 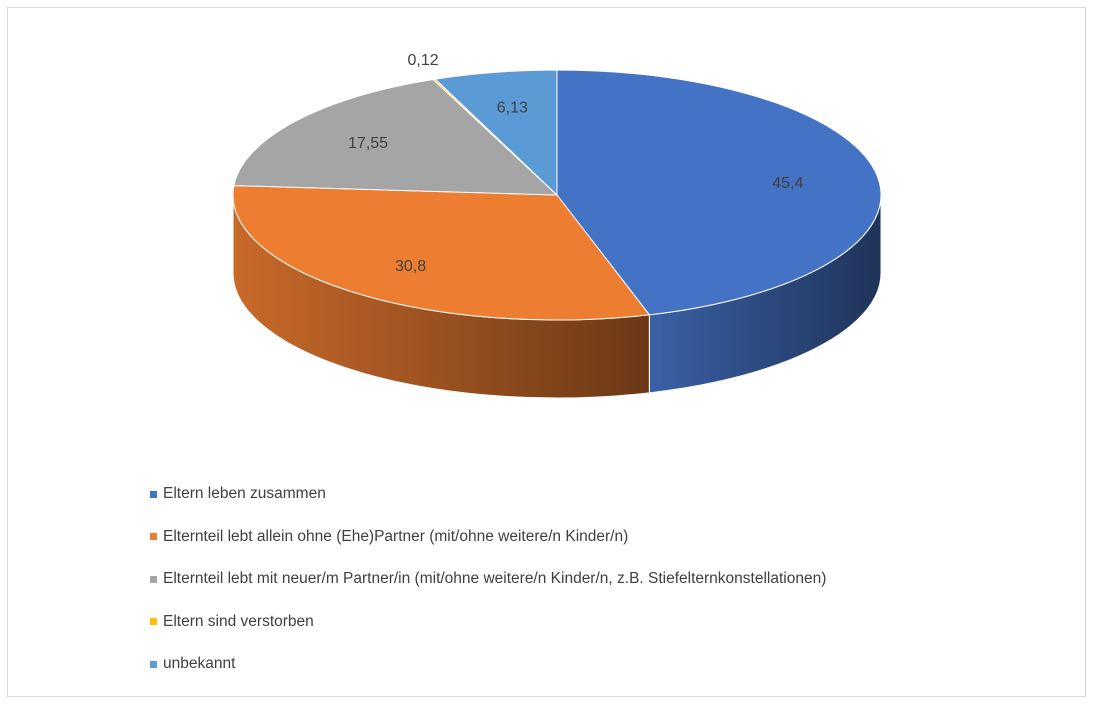 What do you see at coordinates (244, 493) in the screenshot?
I see `legend-label: Eltern leben zusammen` at bounding box center [244, 493].